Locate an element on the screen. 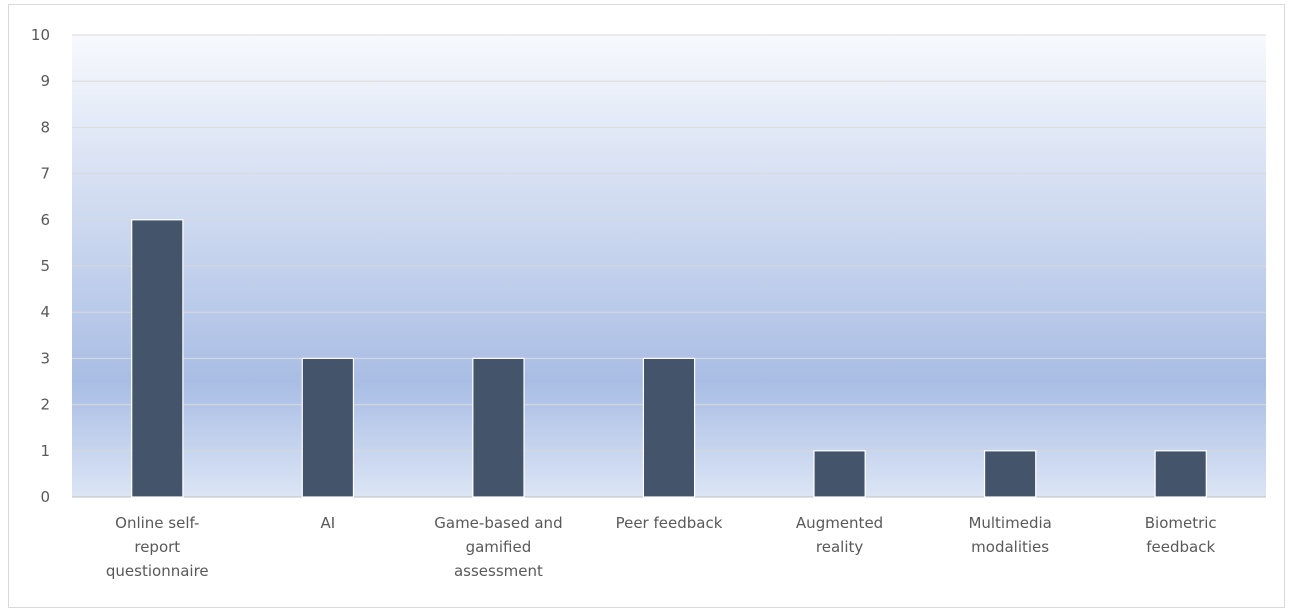 This screenshot has height=614, width=1290. x-category-label-line: Game-based and is located at coordinates (498, 523).